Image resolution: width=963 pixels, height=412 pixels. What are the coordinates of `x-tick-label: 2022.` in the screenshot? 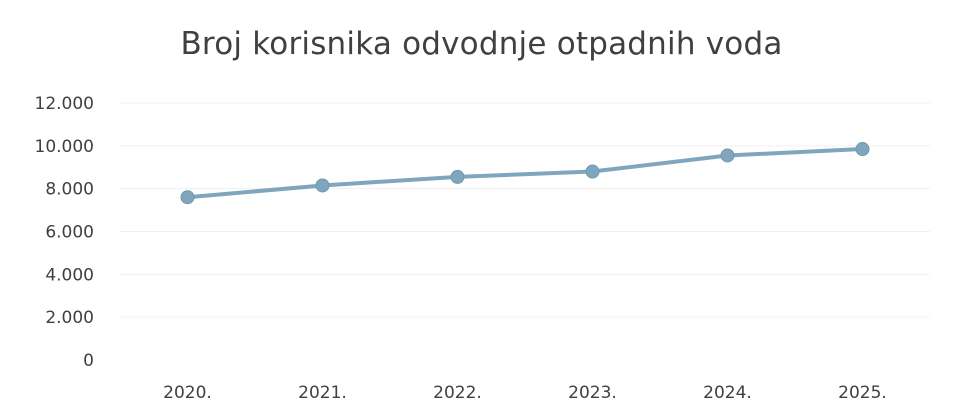 It's located at (457, 393).